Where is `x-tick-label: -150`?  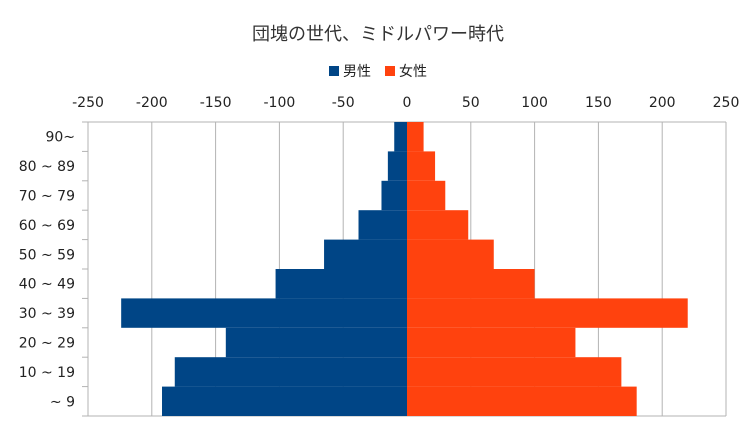
x-tick-label: -150 is located at coordinates (216, 103).